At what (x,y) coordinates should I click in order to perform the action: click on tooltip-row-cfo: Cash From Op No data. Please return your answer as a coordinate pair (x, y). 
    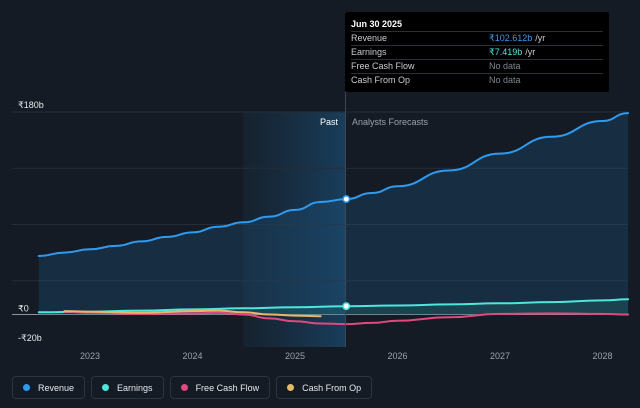
    Looking at the image, I should click on (477, 80).